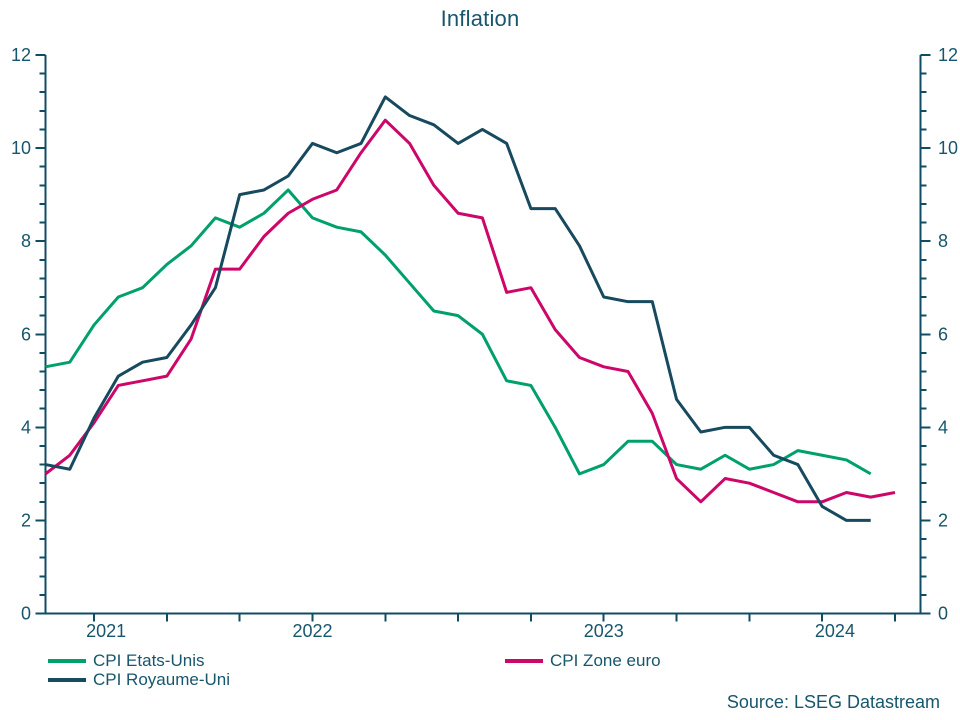 The width and height of the screenshot is (960, 720). I want to click on y-axis-label-right: 4, so click(943, 427).